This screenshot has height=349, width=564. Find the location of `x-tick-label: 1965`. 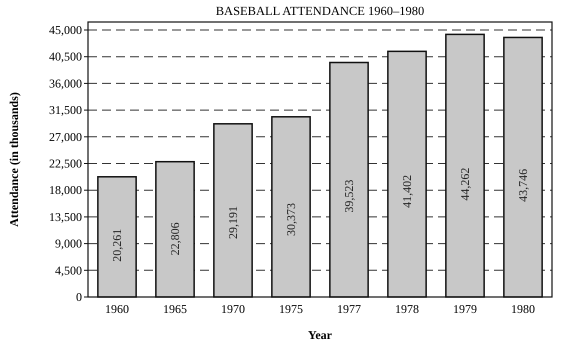

x-tick-label: 1965 is located at coordinates (175, 309).